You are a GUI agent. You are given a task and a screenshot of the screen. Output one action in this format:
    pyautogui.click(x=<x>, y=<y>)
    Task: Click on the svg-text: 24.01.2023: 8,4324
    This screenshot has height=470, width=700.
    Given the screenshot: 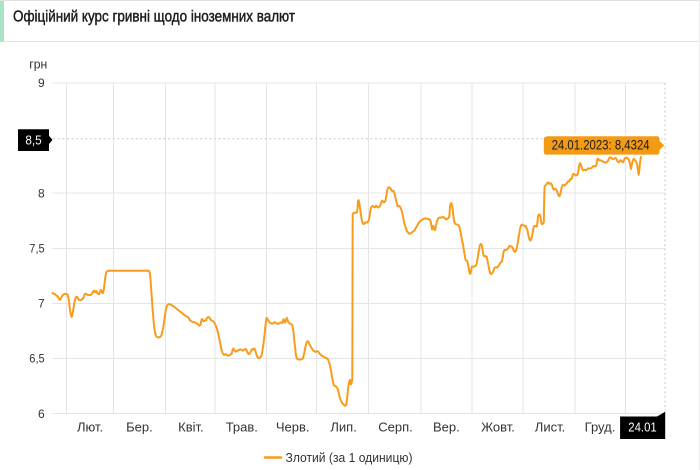 What is the action you would take?
    pyautogui.click(x=601, y=144)
    